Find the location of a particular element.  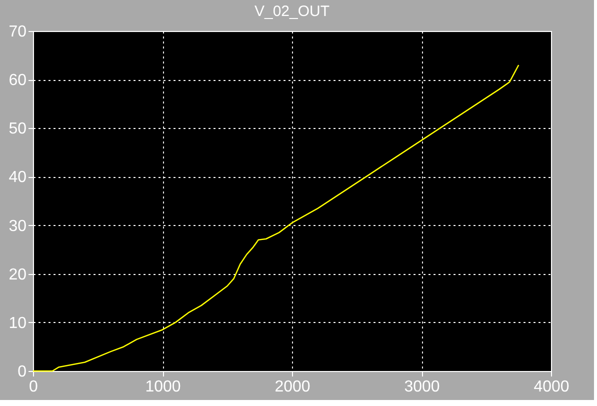

y-tick-label: 60 is located at coordinates (17, 81).